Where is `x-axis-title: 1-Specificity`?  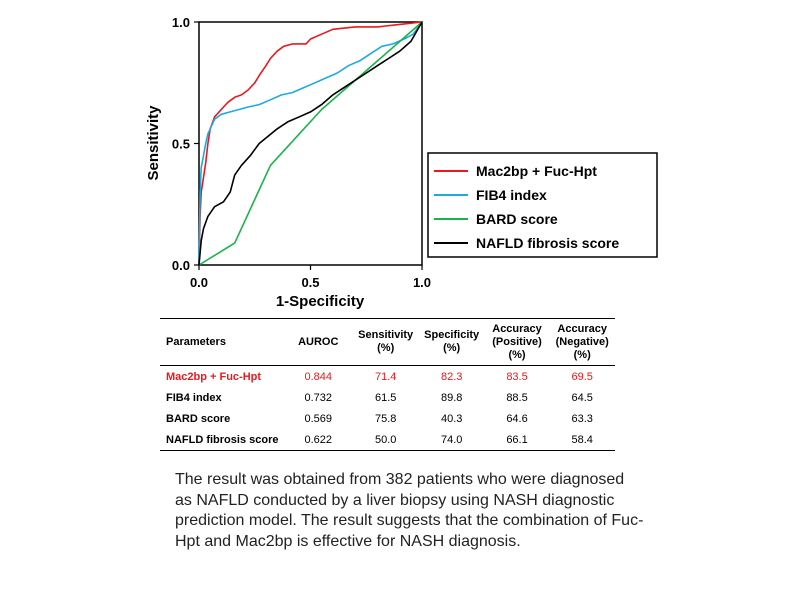
x-axis-title: 1-Specificity is located at coordinates (320, 301).